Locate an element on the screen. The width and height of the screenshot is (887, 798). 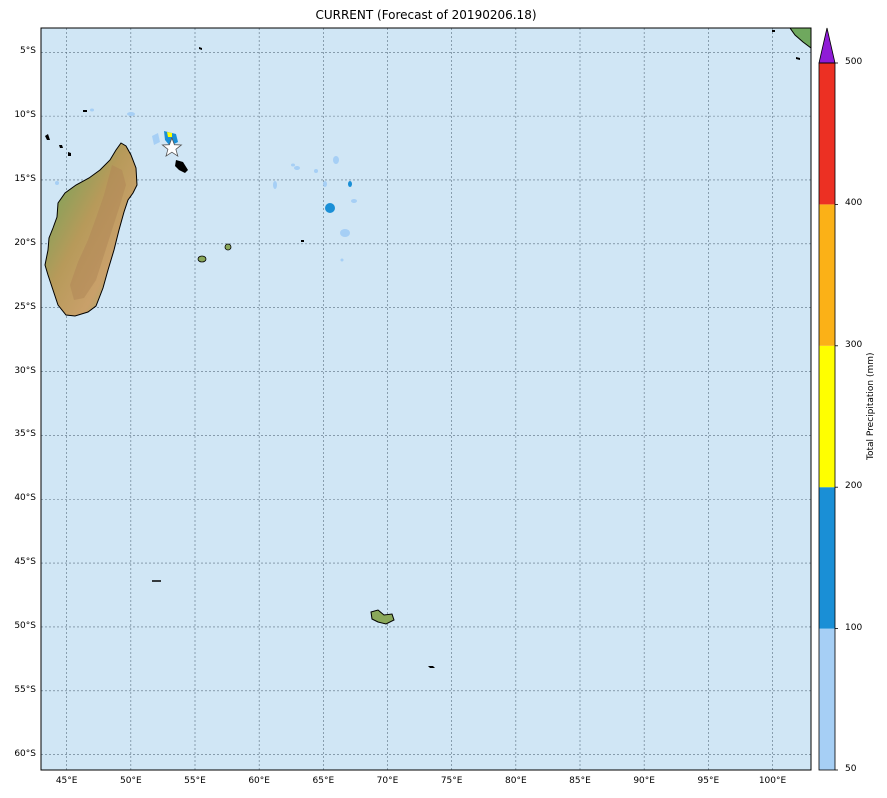
sumatra-coast is located at coordinates (800, 38).